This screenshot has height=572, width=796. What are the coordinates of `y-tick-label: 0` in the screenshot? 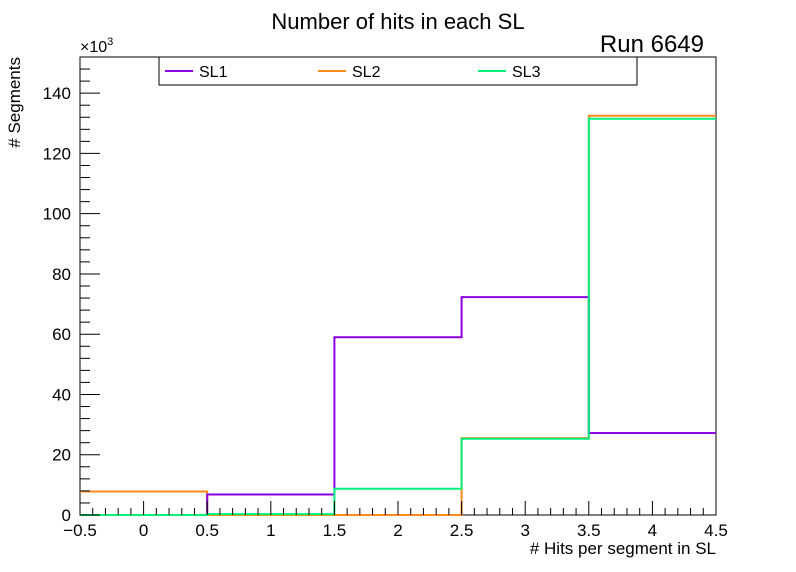 It's located at (66, 515).